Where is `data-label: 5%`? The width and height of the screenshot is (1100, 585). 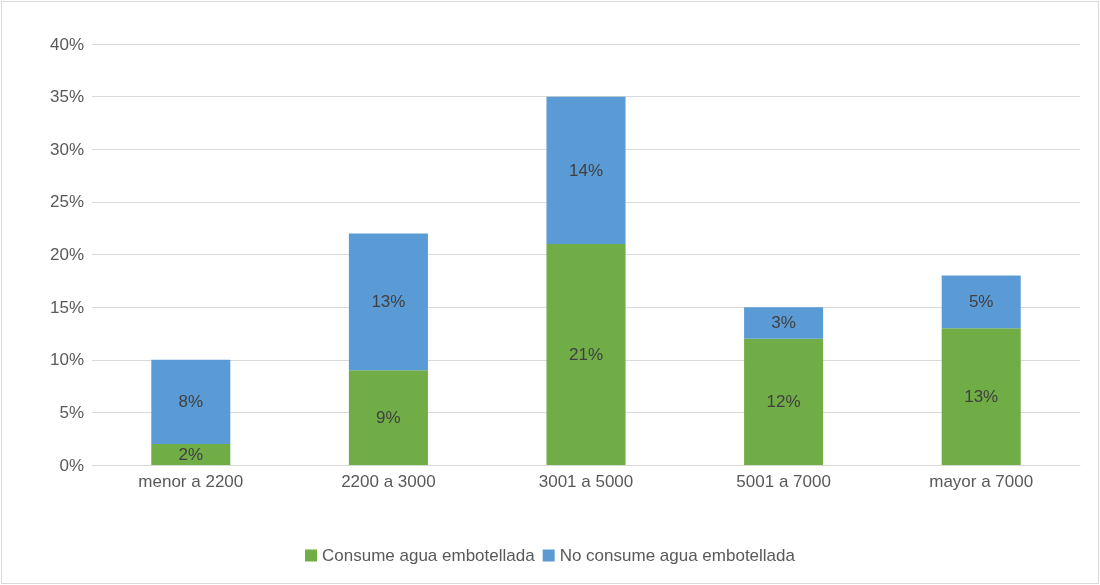
data-label: 5% is located at coordinates (981, 302).